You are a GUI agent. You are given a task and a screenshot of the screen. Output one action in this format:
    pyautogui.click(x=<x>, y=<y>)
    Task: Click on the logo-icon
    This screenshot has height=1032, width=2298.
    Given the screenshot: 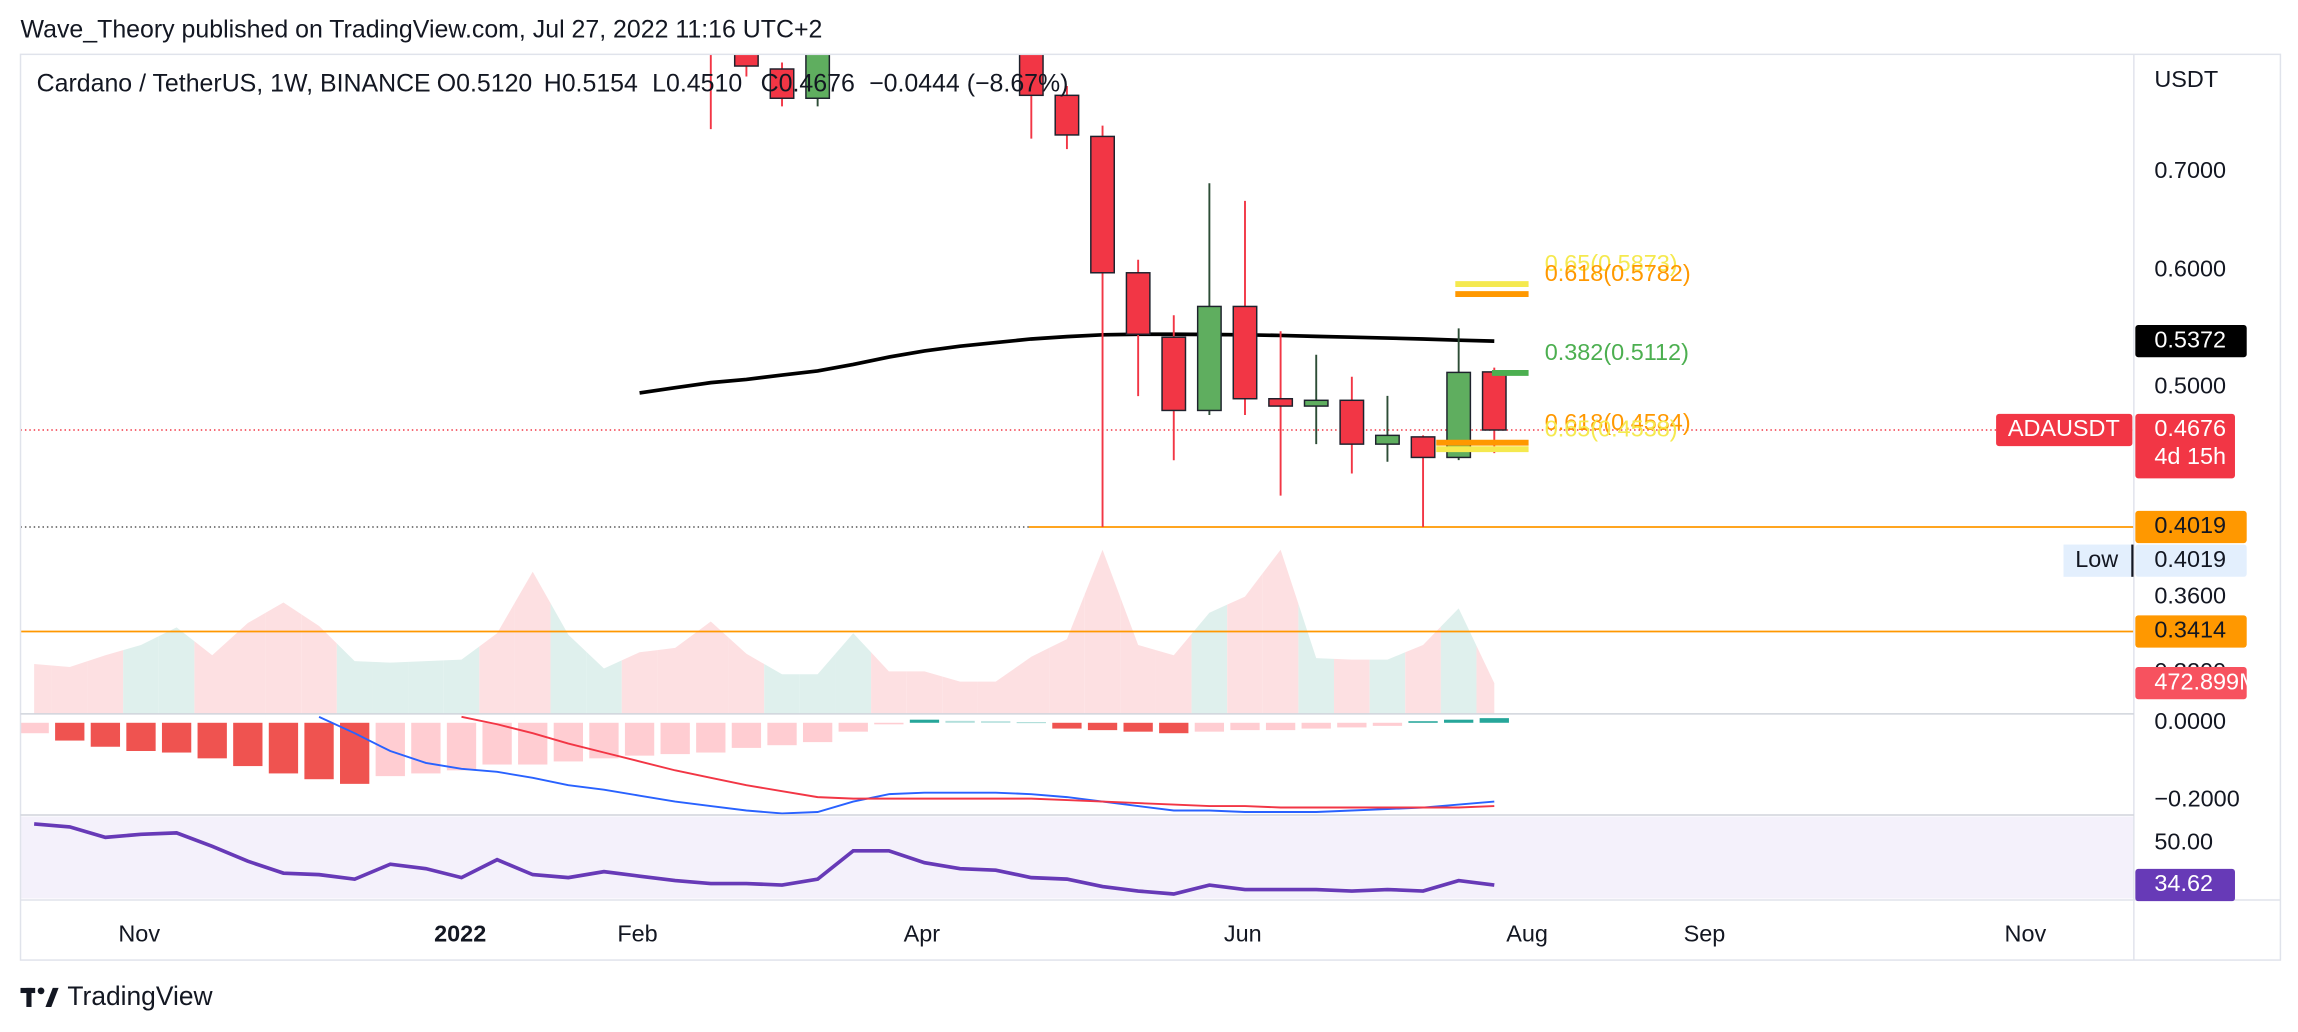 What is the action you would take?
    pyautogui.click(x=39, y=997)
    